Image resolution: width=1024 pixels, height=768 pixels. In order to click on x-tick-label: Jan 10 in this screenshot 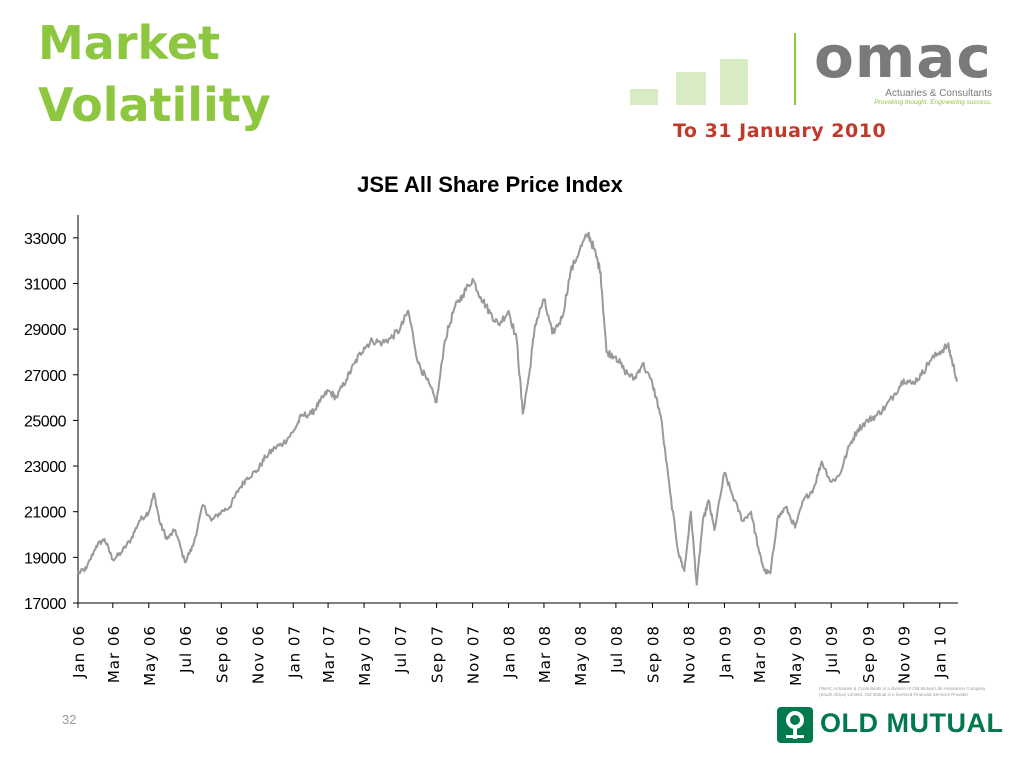, I will do `click(941, 652)`.